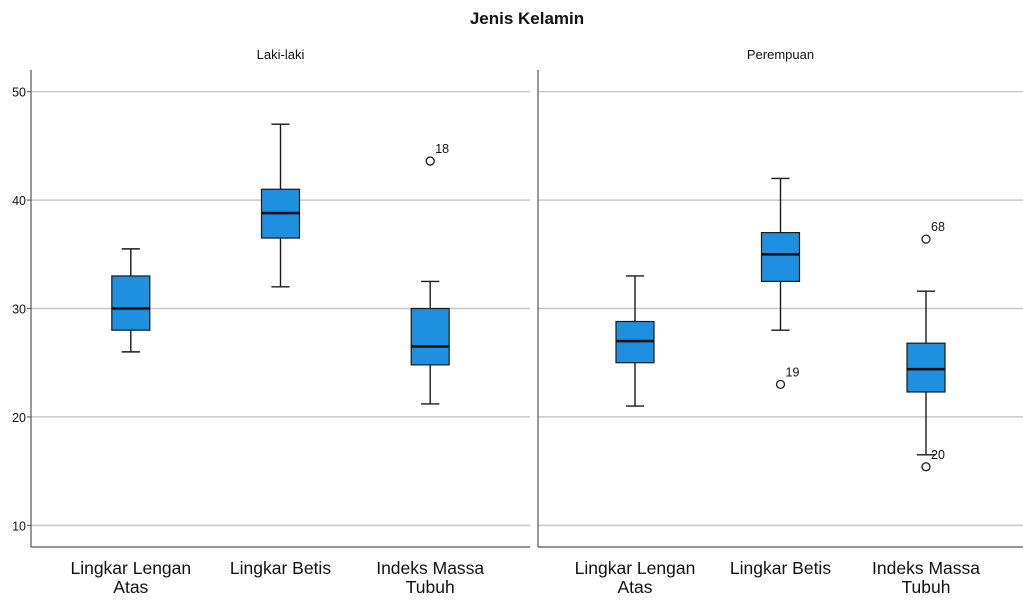 This screenshot has height=602, width=1023. I want to click on y-tick-label: 40, so click(19, 201).